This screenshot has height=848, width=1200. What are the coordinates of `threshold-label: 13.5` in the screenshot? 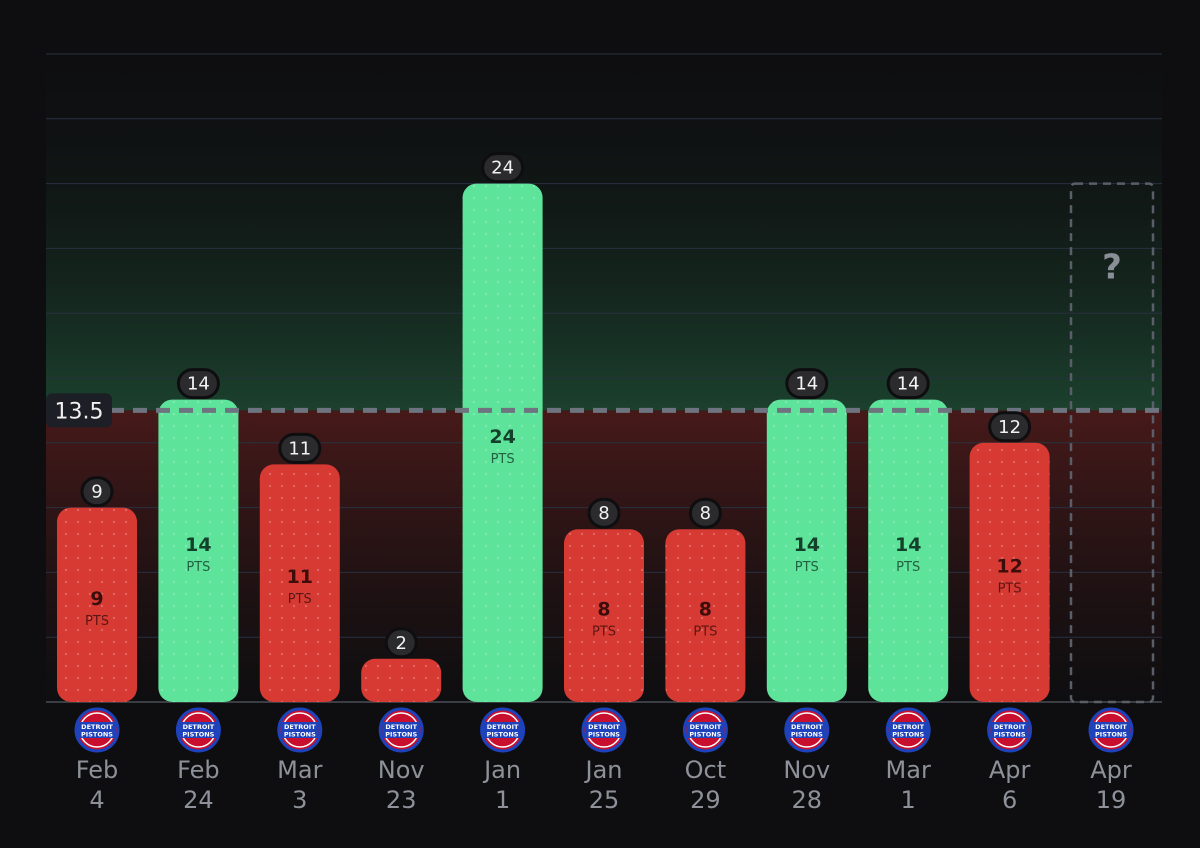 It's located at (79, 411).